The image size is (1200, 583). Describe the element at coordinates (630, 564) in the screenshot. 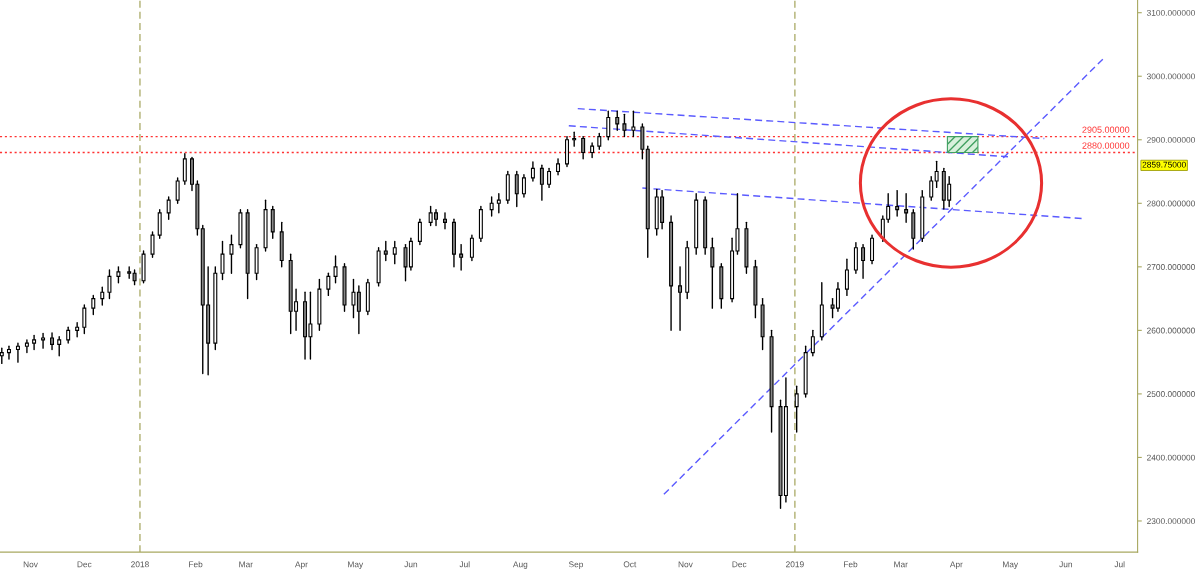

I see `x-tick-label: Oct` at that location.